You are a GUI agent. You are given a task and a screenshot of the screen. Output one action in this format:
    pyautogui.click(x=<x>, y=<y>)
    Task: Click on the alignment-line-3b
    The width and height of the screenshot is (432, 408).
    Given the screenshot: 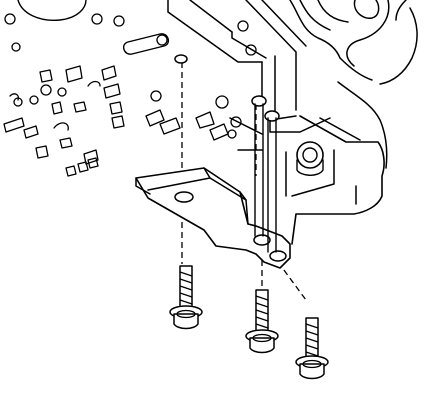 What is the action you would take?
    pyautogui.click(x=292, y=281)
    